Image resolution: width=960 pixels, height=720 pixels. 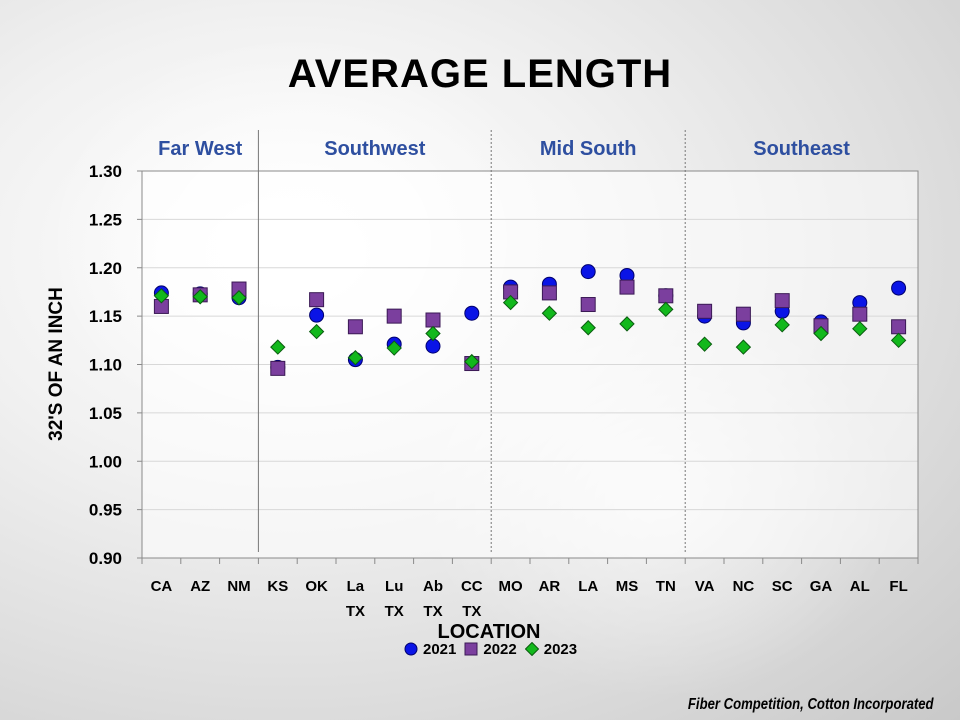 I want to click on data-point-2022-fl, so click(x=899, y=327).